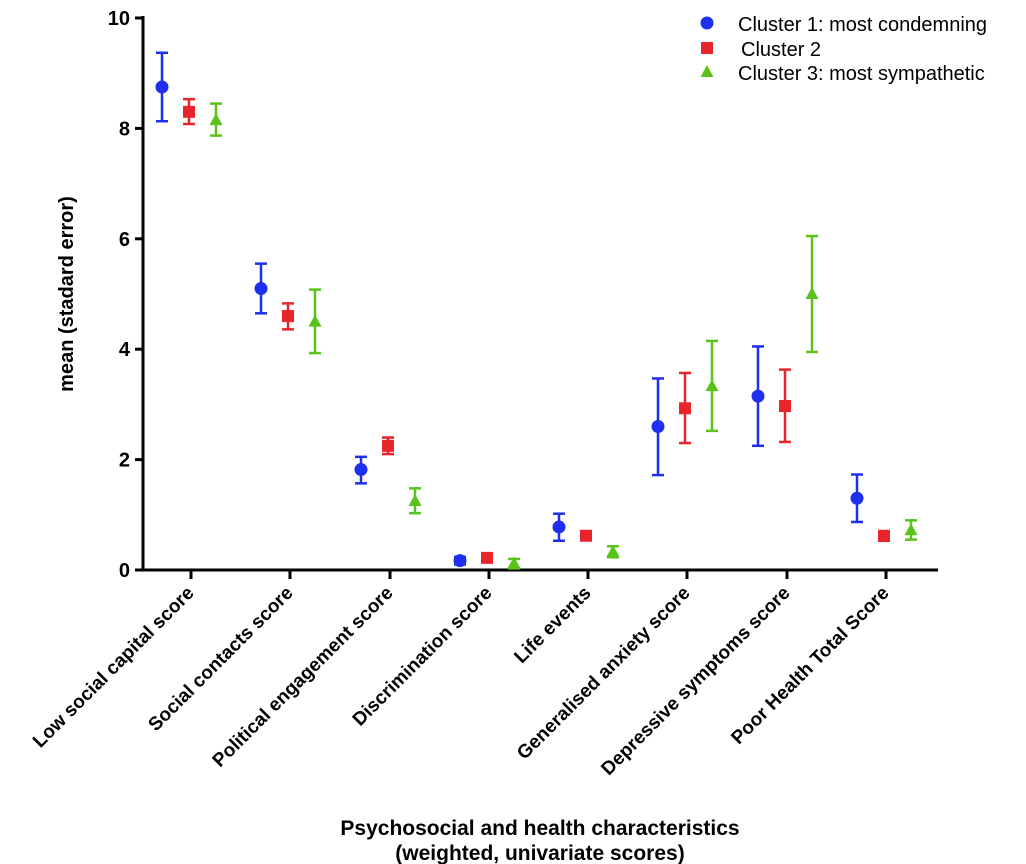 This screenshot has height=864, width=1026. Describe the element at coordinates (861, 74) in the screenshot. I see `legend-entry: Cluster 3: most sympathetic` at that location.